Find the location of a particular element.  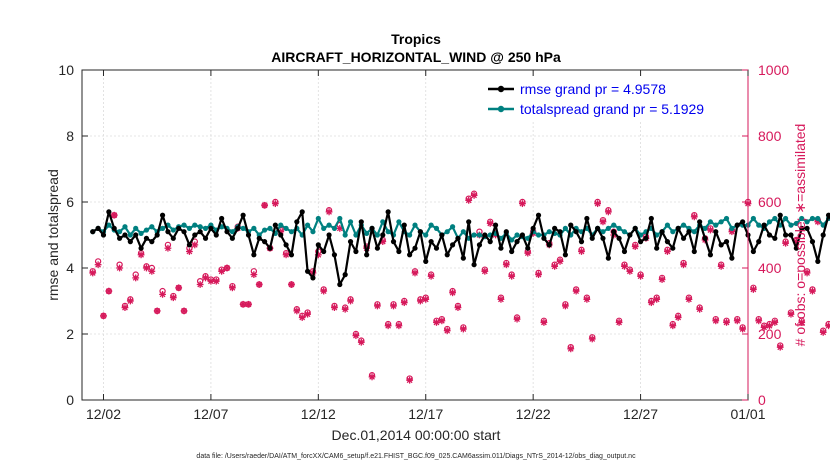

x-axis-label: Dec.01,2014 00:00:00 start is located at coordinates (416, 435).